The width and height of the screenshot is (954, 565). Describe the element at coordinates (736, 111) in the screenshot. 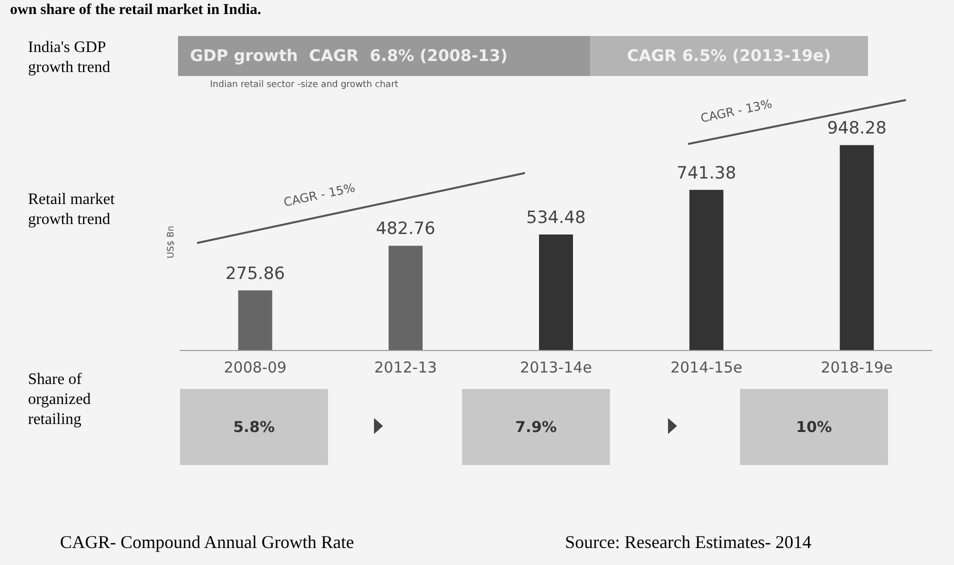

I see `text: CAGR - 13%` at that location.